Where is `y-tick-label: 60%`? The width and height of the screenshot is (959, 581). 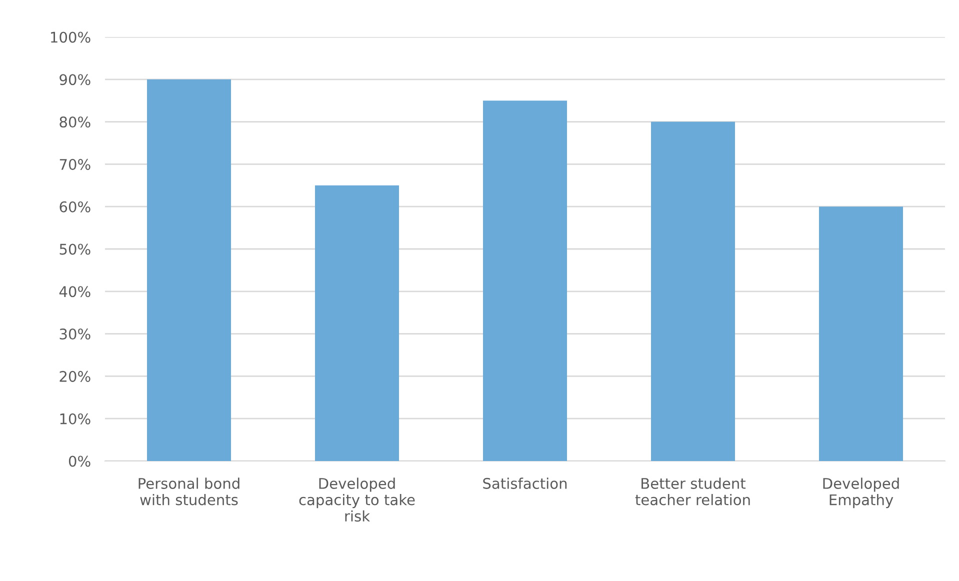 y-tick-label: 60% is located at coordinates (75, 206).